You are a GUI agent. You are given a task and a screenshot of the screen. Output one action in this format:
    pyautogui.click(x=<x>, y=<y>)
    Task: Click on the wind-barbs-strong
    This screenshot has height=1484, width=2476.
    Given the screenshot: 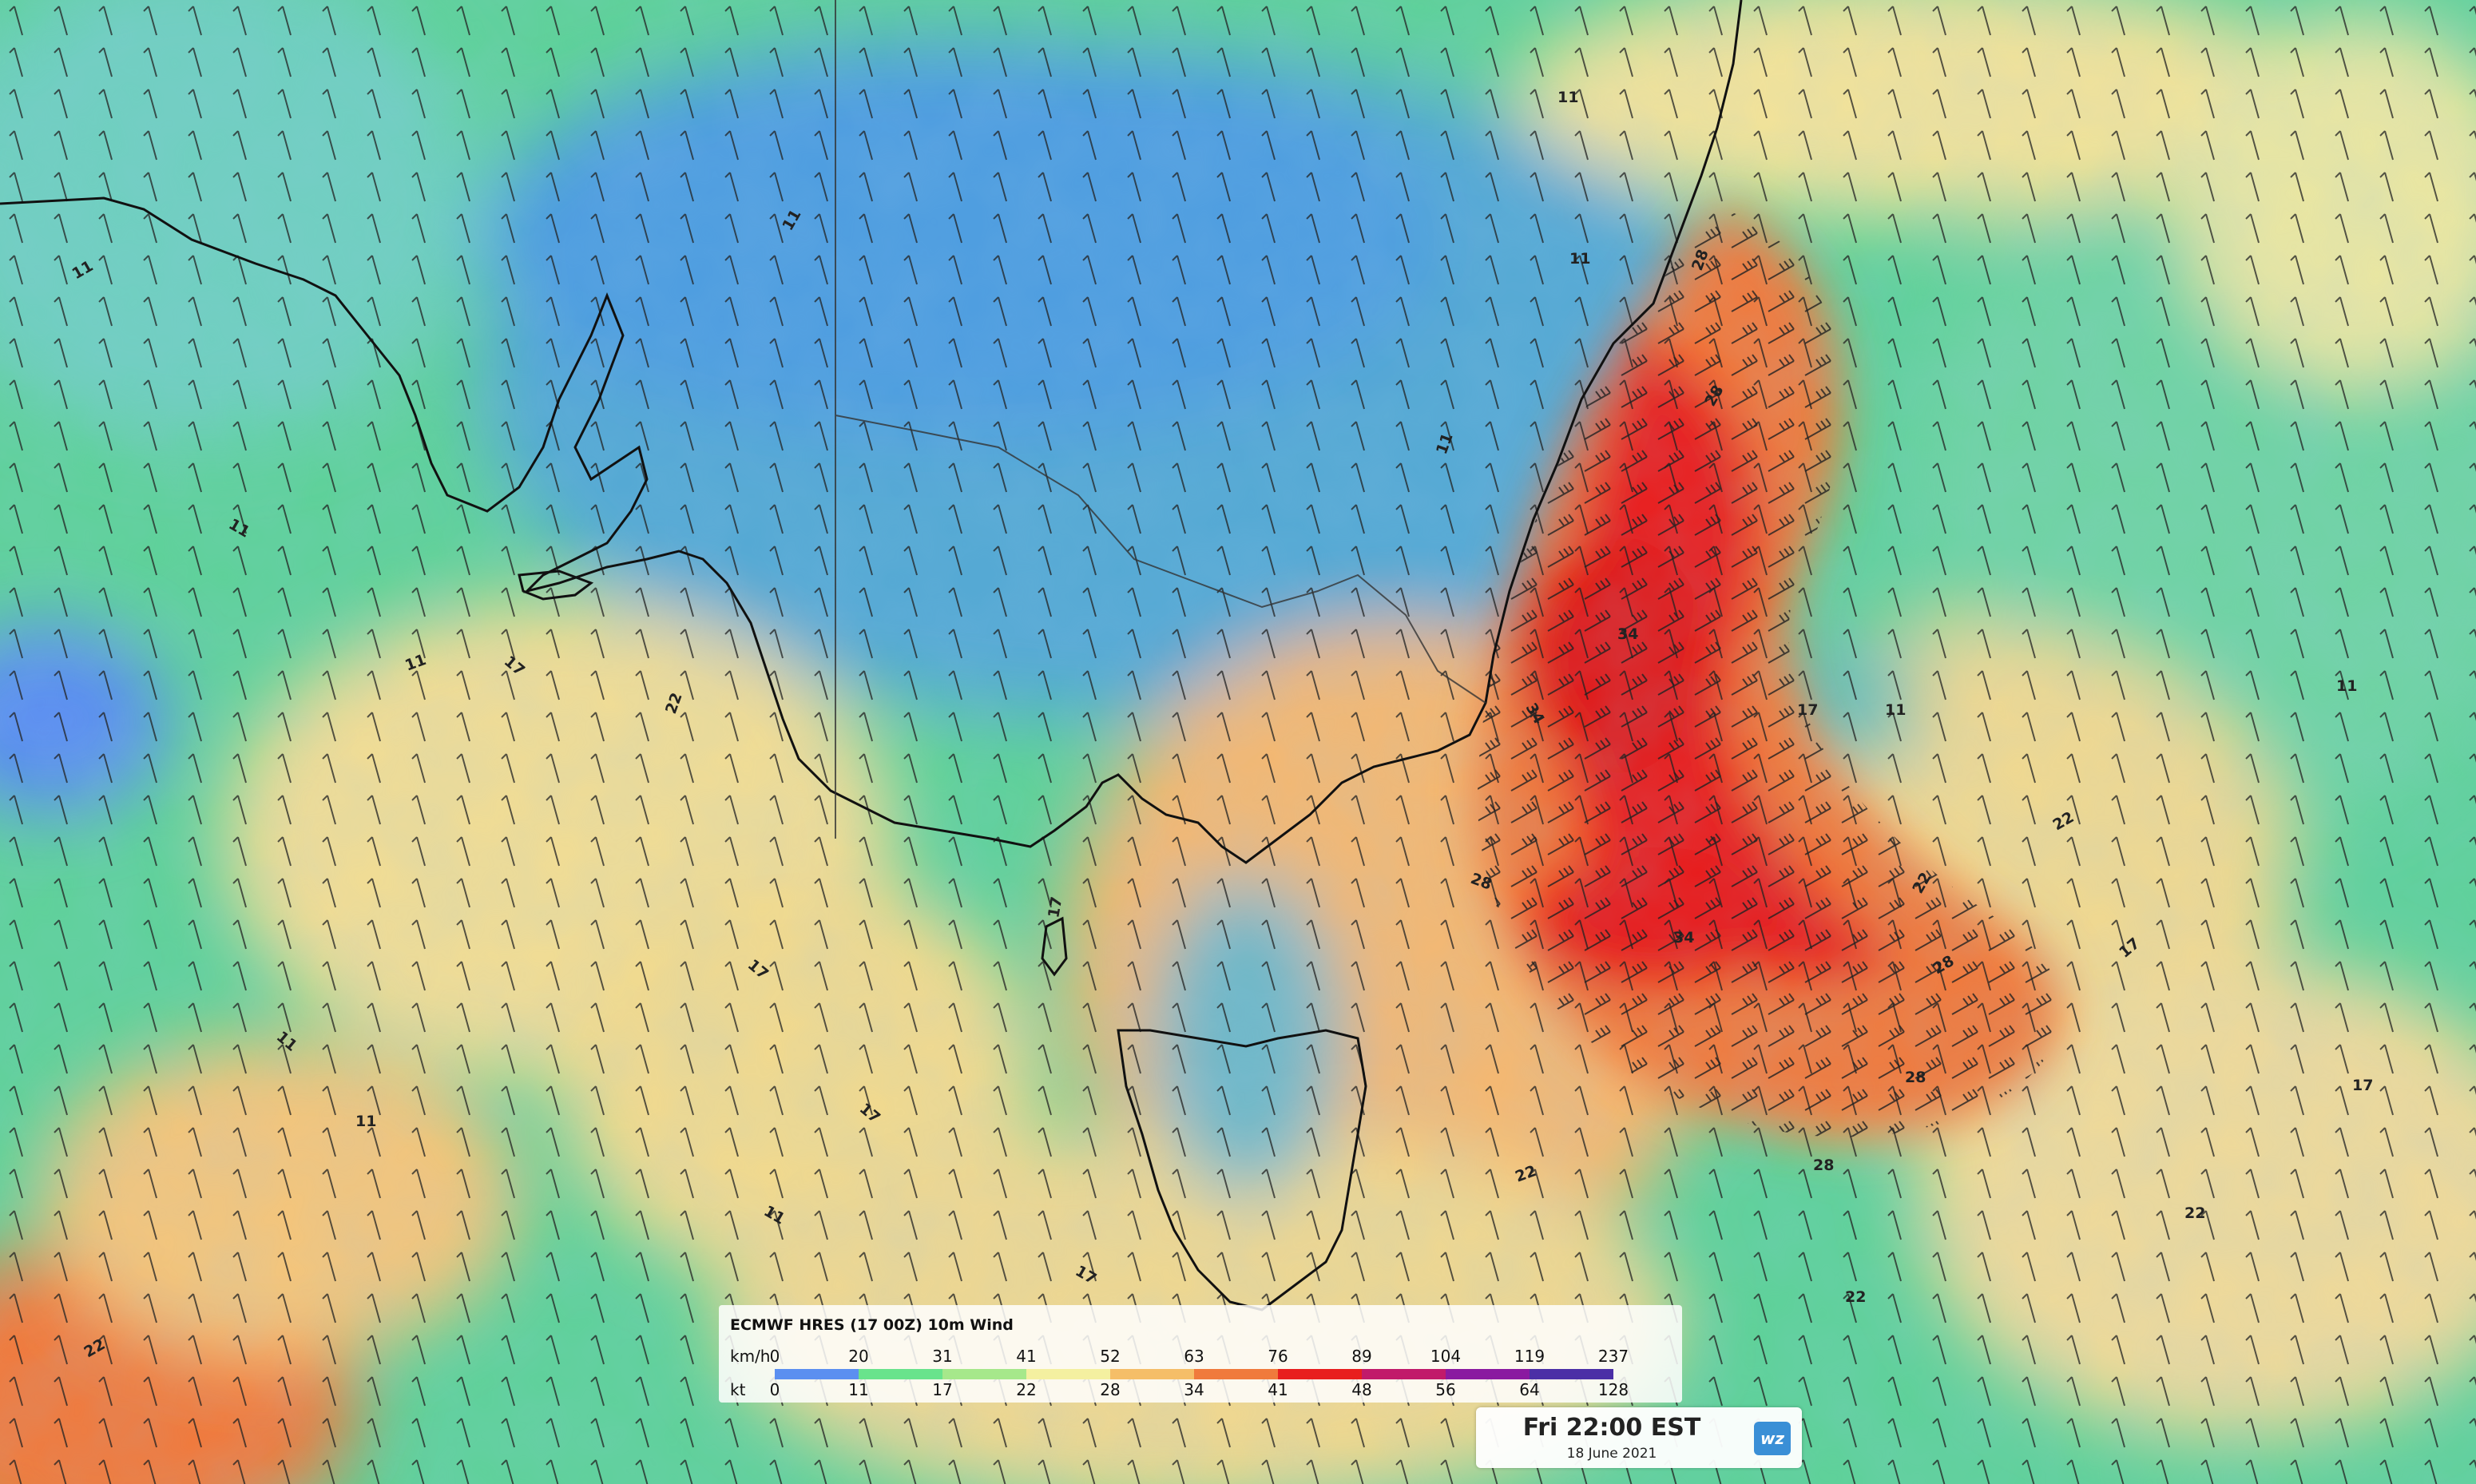 What is the action you would take?
    pyautogui.click(x=1770, y=672)
    